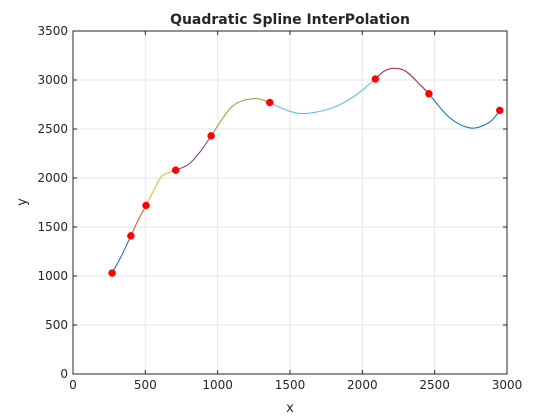  What do you see at coordinates (145, 385) in the screenshot?
I see `x-tick-label: 500` at bounding box center [145, 385].